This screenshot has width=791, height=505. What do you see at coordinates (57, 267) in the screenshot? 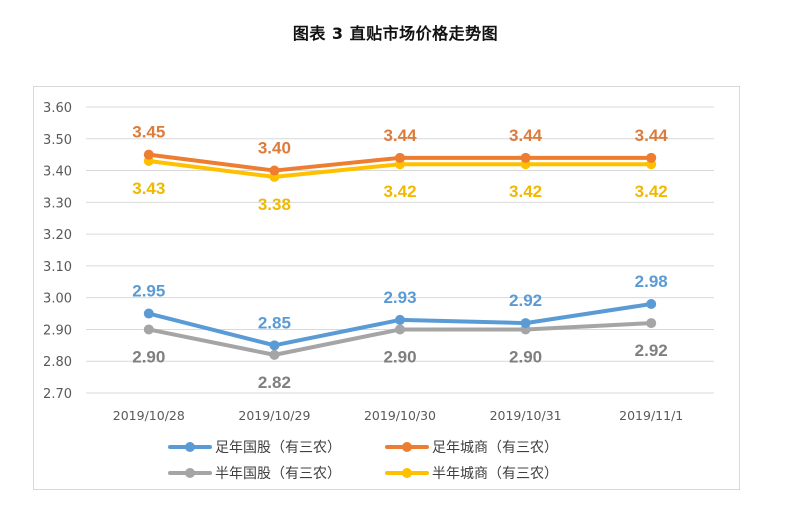
I see `y-tick-label: 3.10` at bounding box center [57, 267].